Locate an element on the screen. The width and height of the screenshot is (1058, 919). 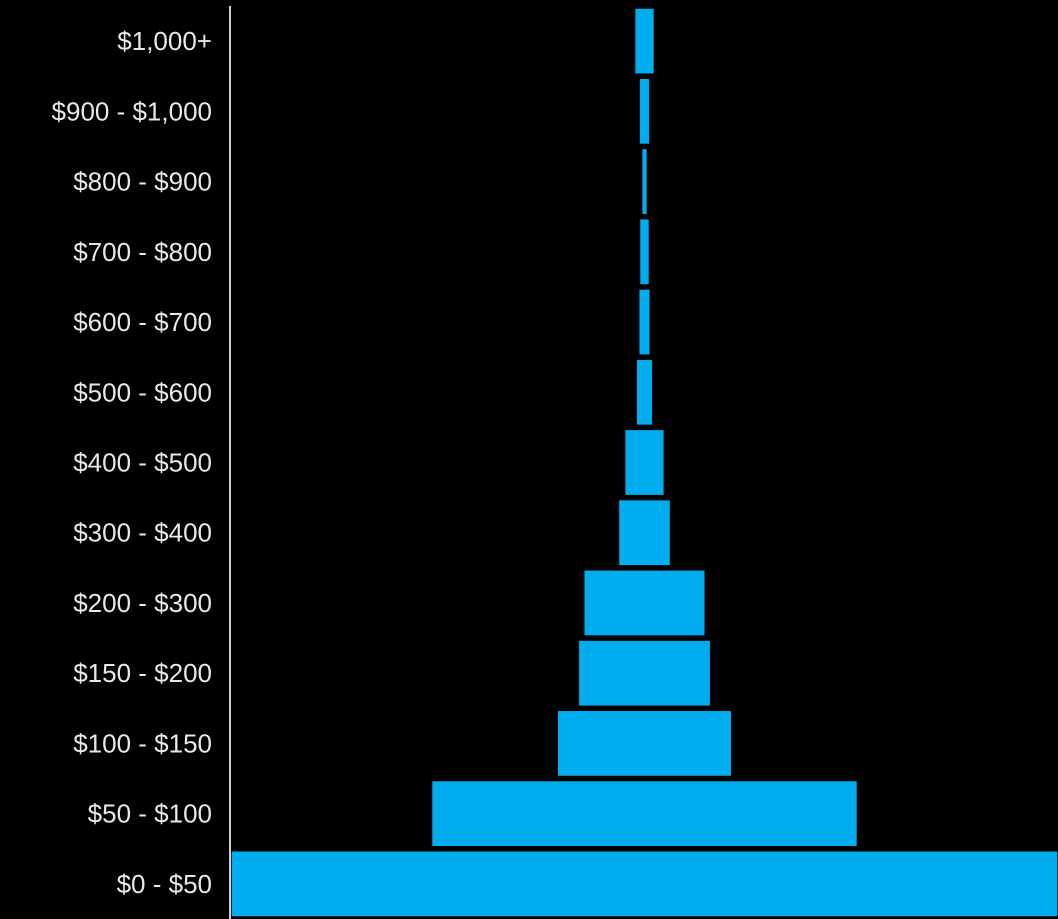
category-label: $150 - $200 is located at coordinates (142, 673).